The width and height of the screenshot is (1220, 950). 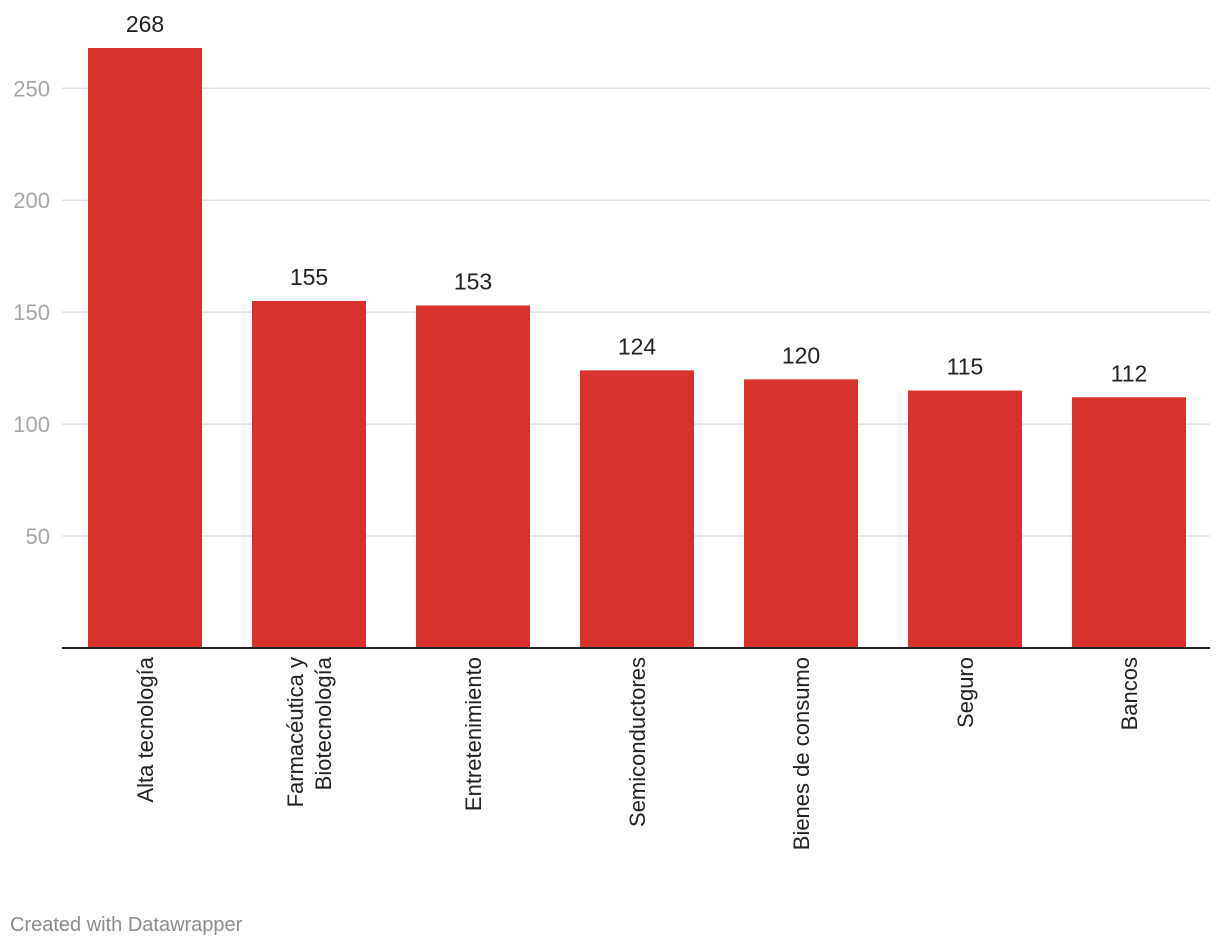 I want to click on y-tick-label: 200, so click(x=31, y=200).